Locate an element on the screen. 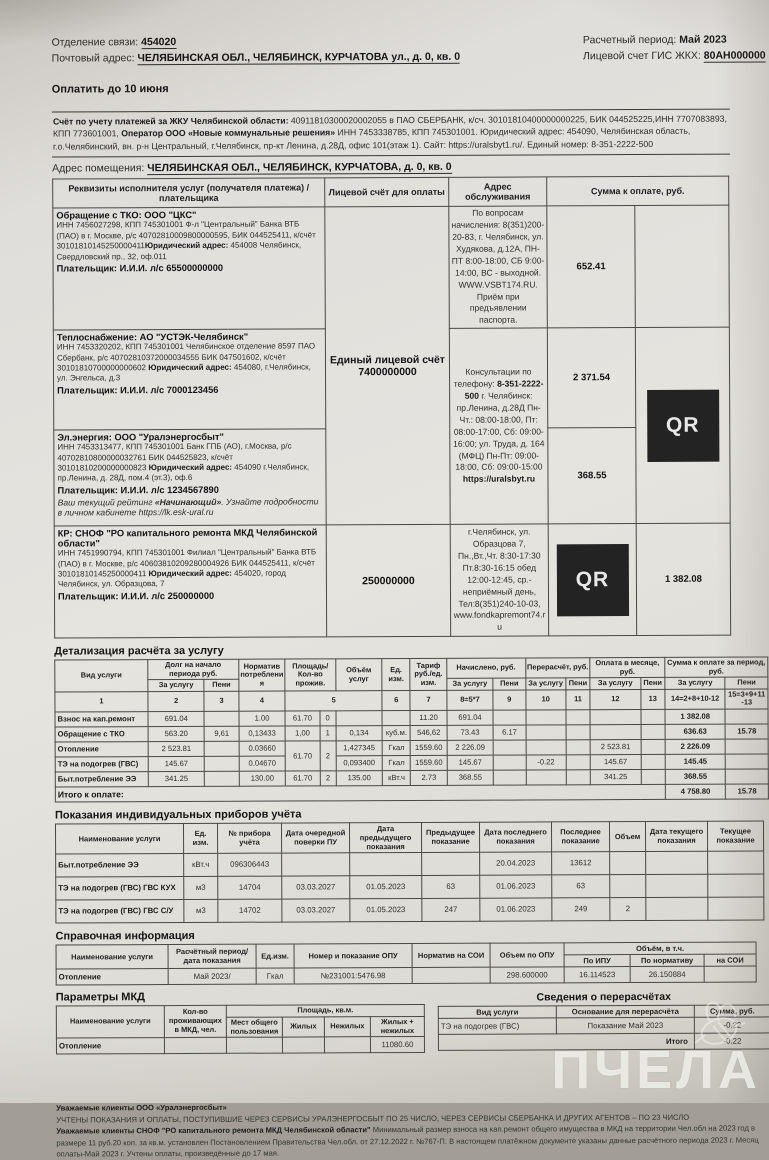  cell: 1559.60 is located at coordinates (429, 763).